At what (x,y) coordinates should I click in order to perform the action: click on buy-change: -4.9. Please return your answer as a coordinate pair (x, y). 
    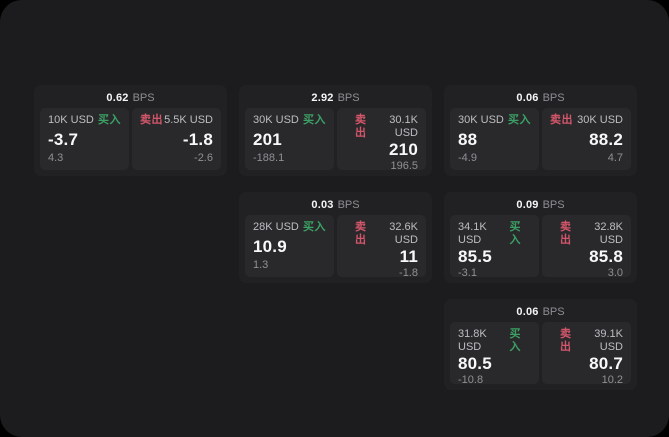
    Looking at the image, I should click on (467, 158).